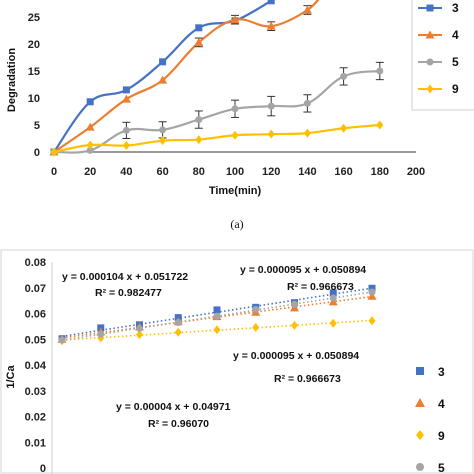  Describe the element at coordinates (199, 172) in the screenshot. I see `chart-a-x-tick-label: 80` at that location.